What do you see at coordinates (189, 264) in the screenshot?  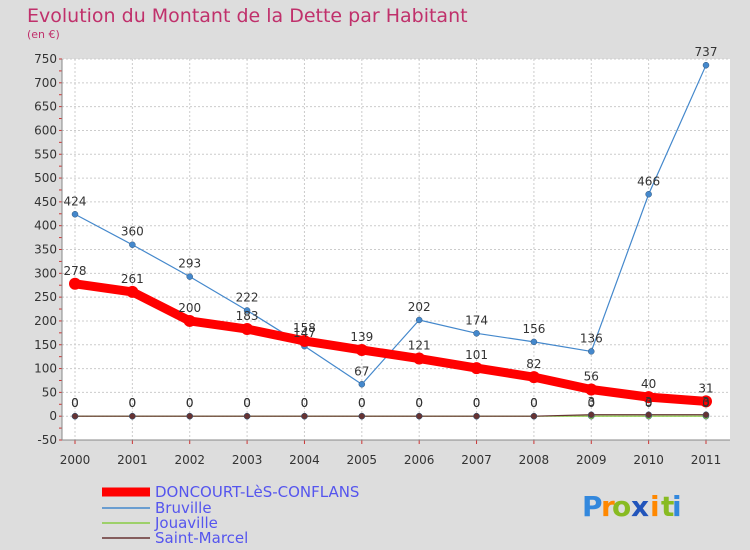 I see `data-label: 293` at bounding box center [189, 264].